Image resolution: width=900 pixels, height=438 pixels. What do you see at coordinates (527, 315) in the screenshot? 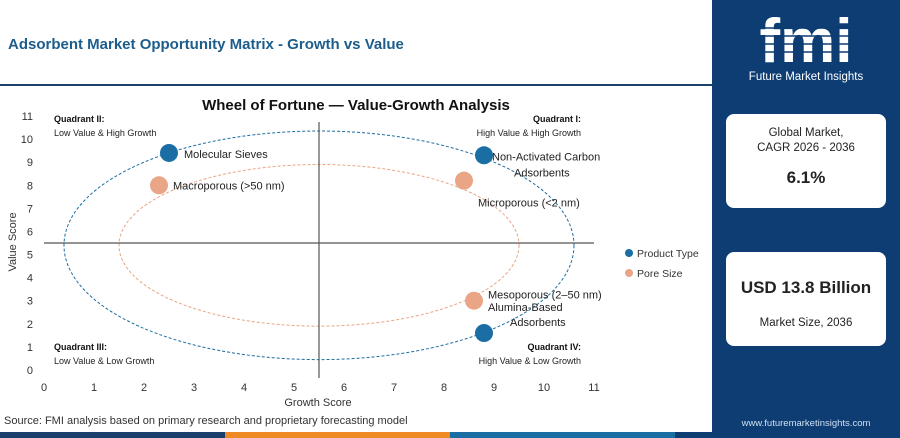
I see `data-point-label: Alumina-Based Adsorbents` at bounding box center [527, 315].